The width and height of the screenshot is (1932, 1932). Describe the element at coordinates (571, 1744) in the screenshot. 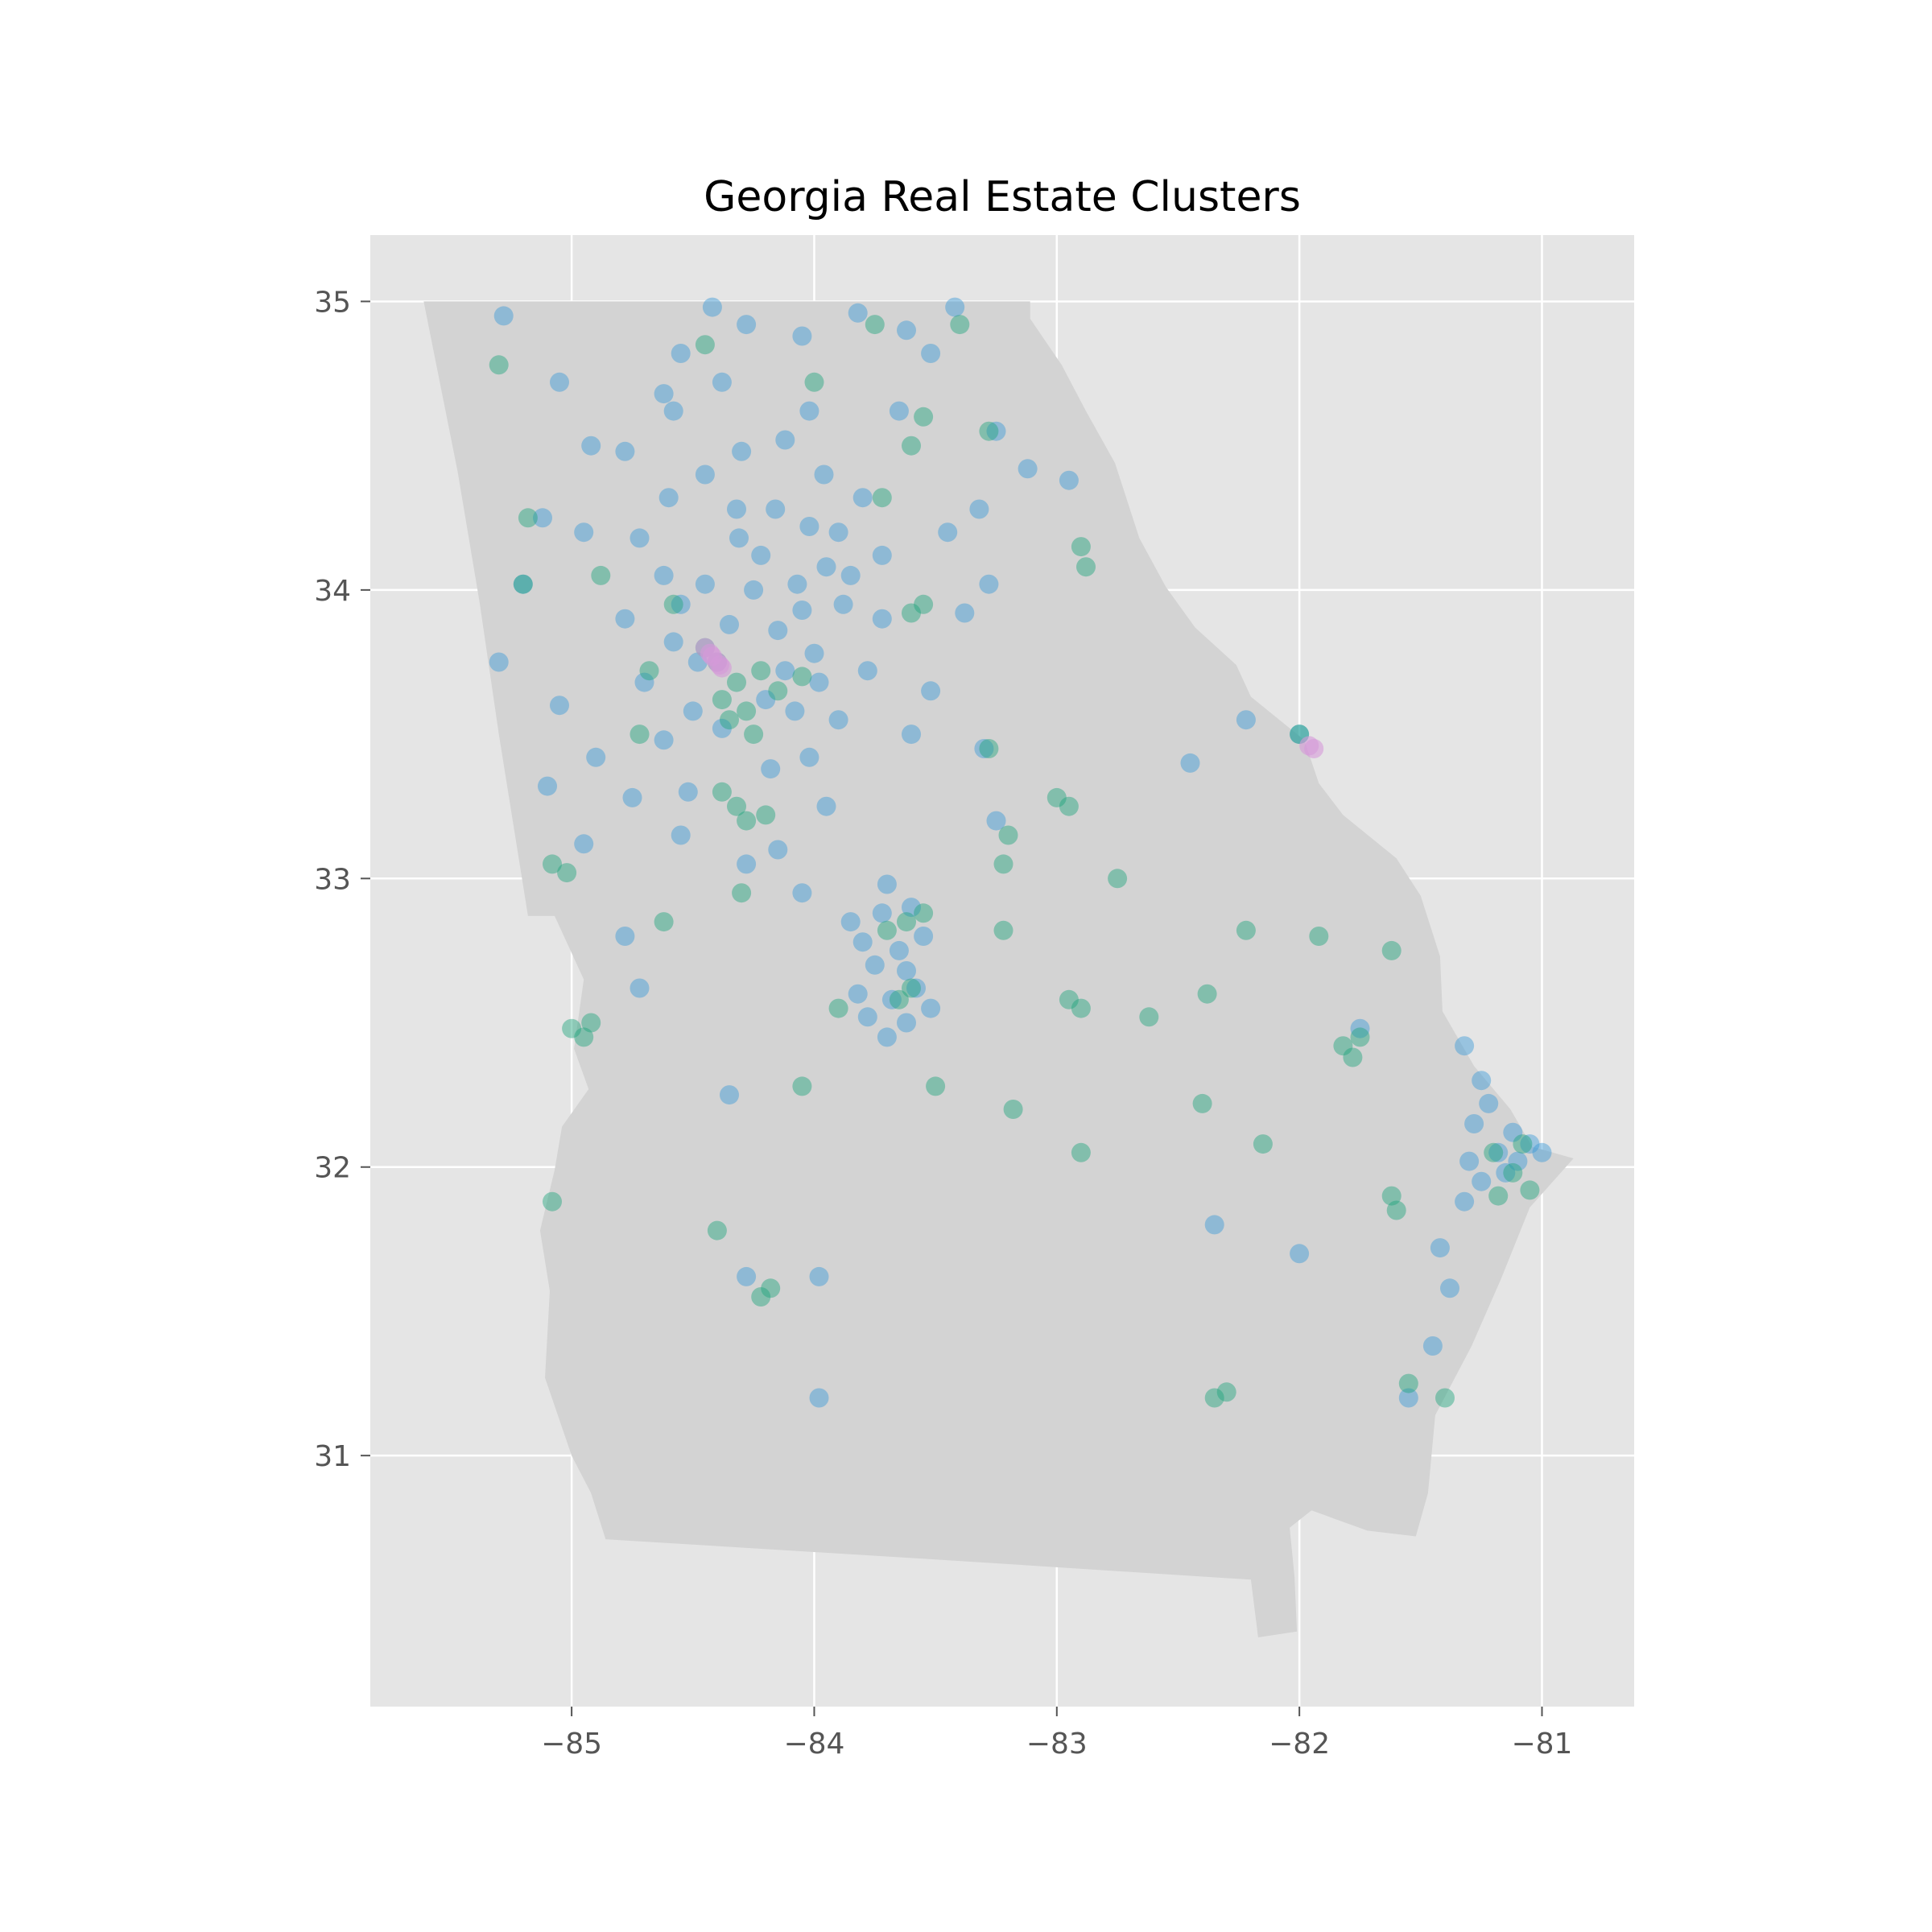

I see `x-tick-label: −85` at that location.